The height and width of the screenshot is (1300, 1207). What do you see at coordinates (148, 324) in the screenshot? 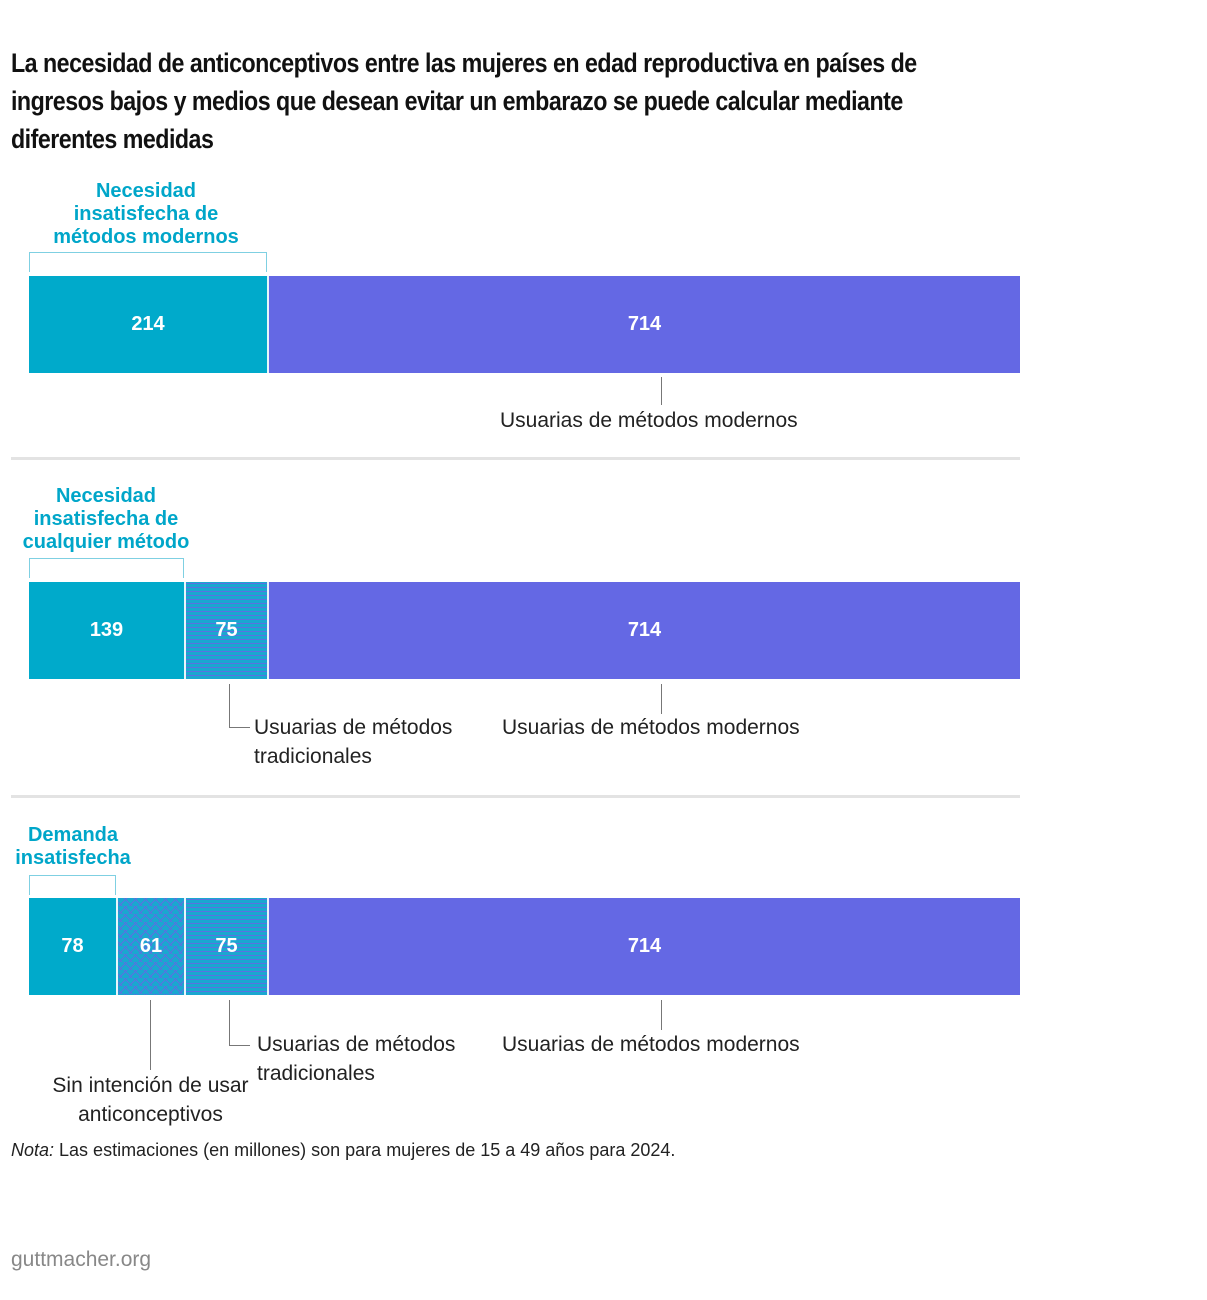
I see `segment-unmet-modern: 214` at bounding box center [148, 324].